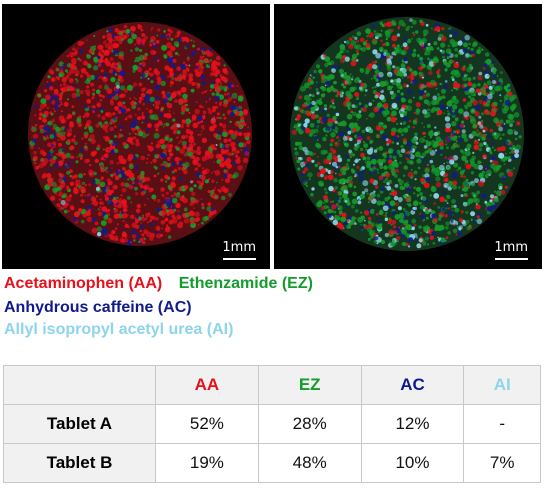 Image resolution: width=545 pixels, height=488 pixels. What do you see at coordinates (79, 424) in the screenshot?
I see `row-header-tablet-a: Tablet A` at bounding box center [79, 424].